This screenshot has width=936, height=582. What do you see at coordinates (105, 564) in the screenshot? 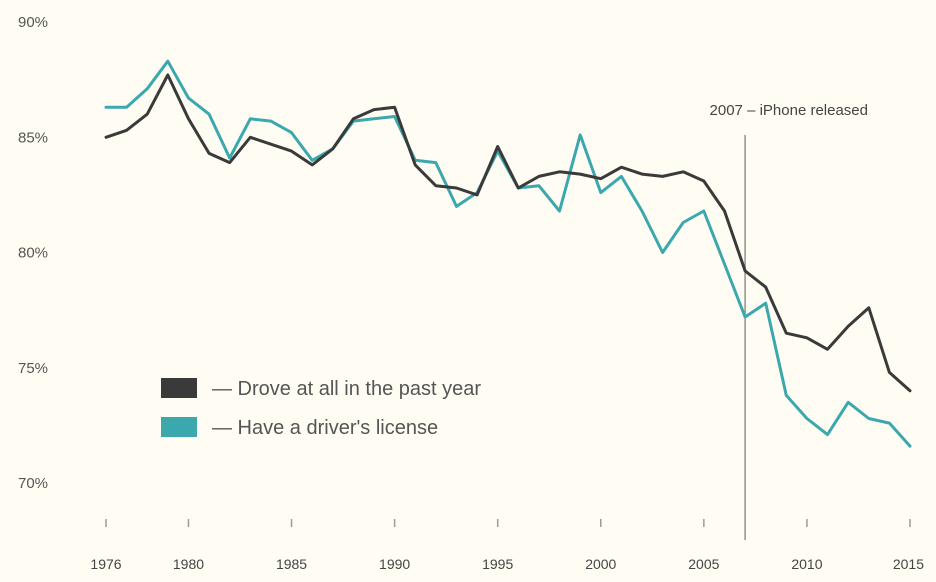
I see `x-tick-label: 1976` at bounding box center [105, 564].